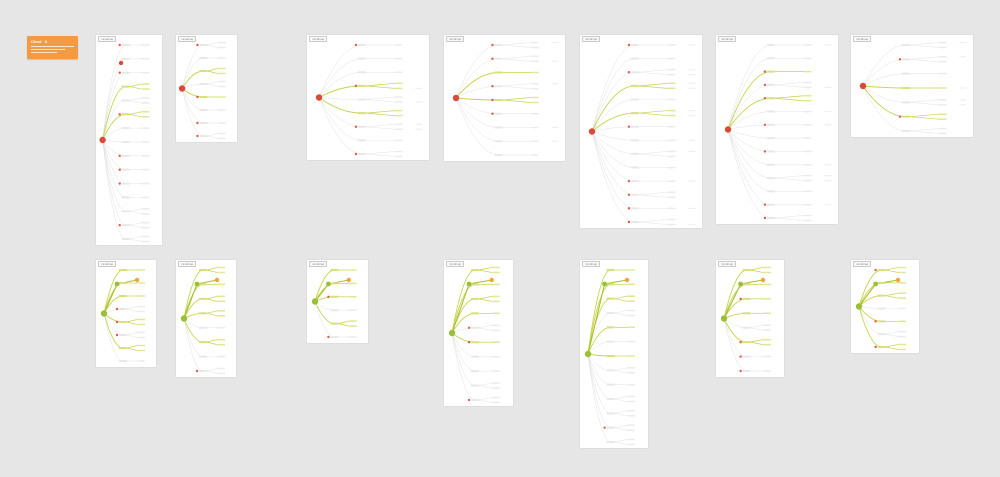  I want to click on edges, so click(743, 319).